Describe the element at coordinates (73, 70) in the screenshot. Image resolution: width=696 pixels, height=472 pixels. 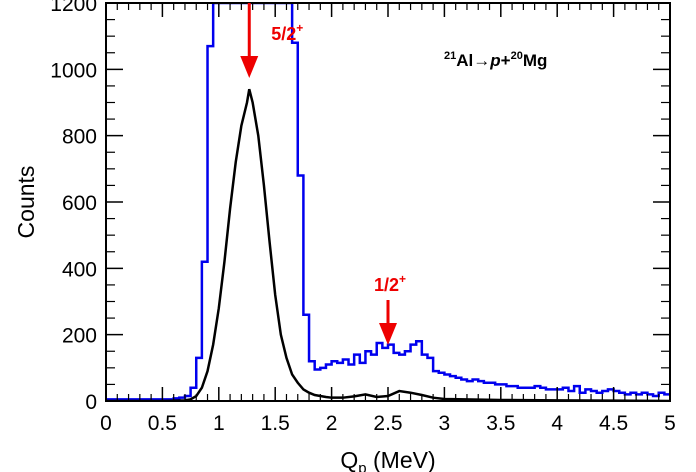
I see `y-tick-label: 1000` at that location.